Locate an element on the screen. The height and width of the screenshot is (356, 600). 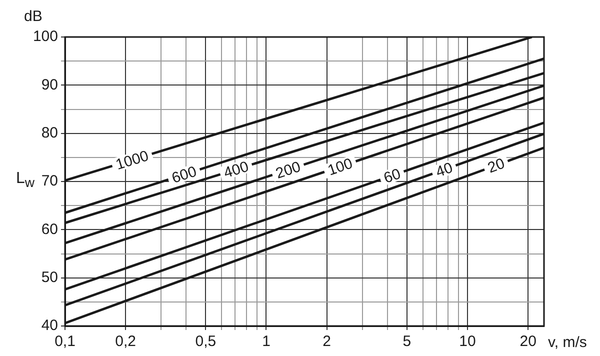
y-tick-label: 70 is located at coordinates (49, 181).